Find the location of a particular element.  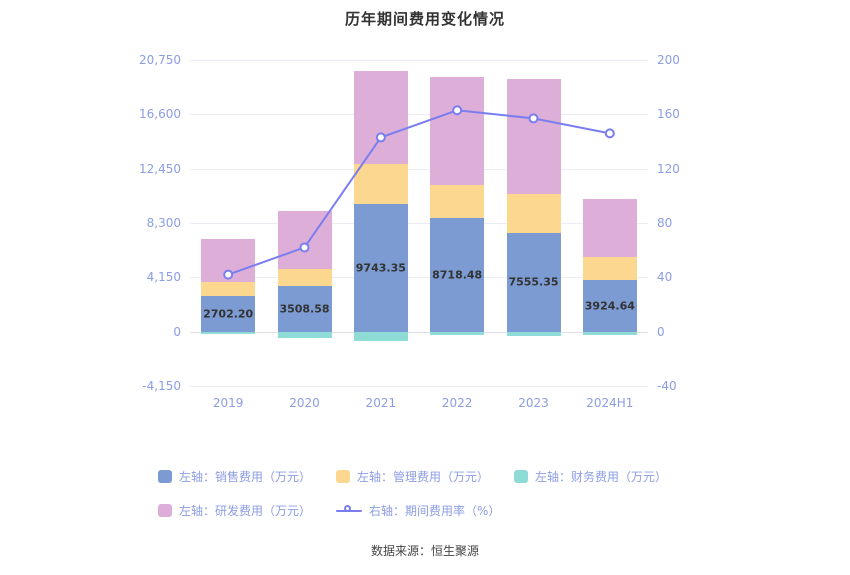

data-source-note: 数据来源：恒生聚源 is located at coordinates (424, 551).